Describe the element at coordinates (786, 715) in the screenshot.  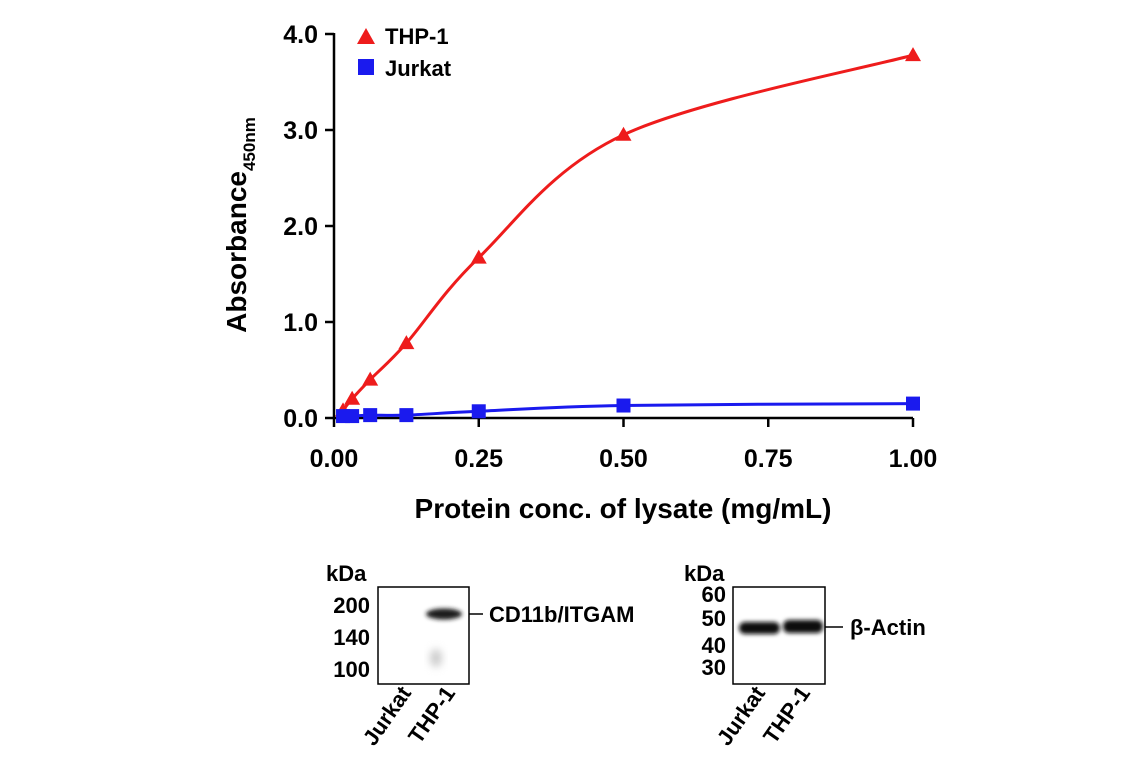
I see `blot2-lane-thp1: THP-1` at that location.